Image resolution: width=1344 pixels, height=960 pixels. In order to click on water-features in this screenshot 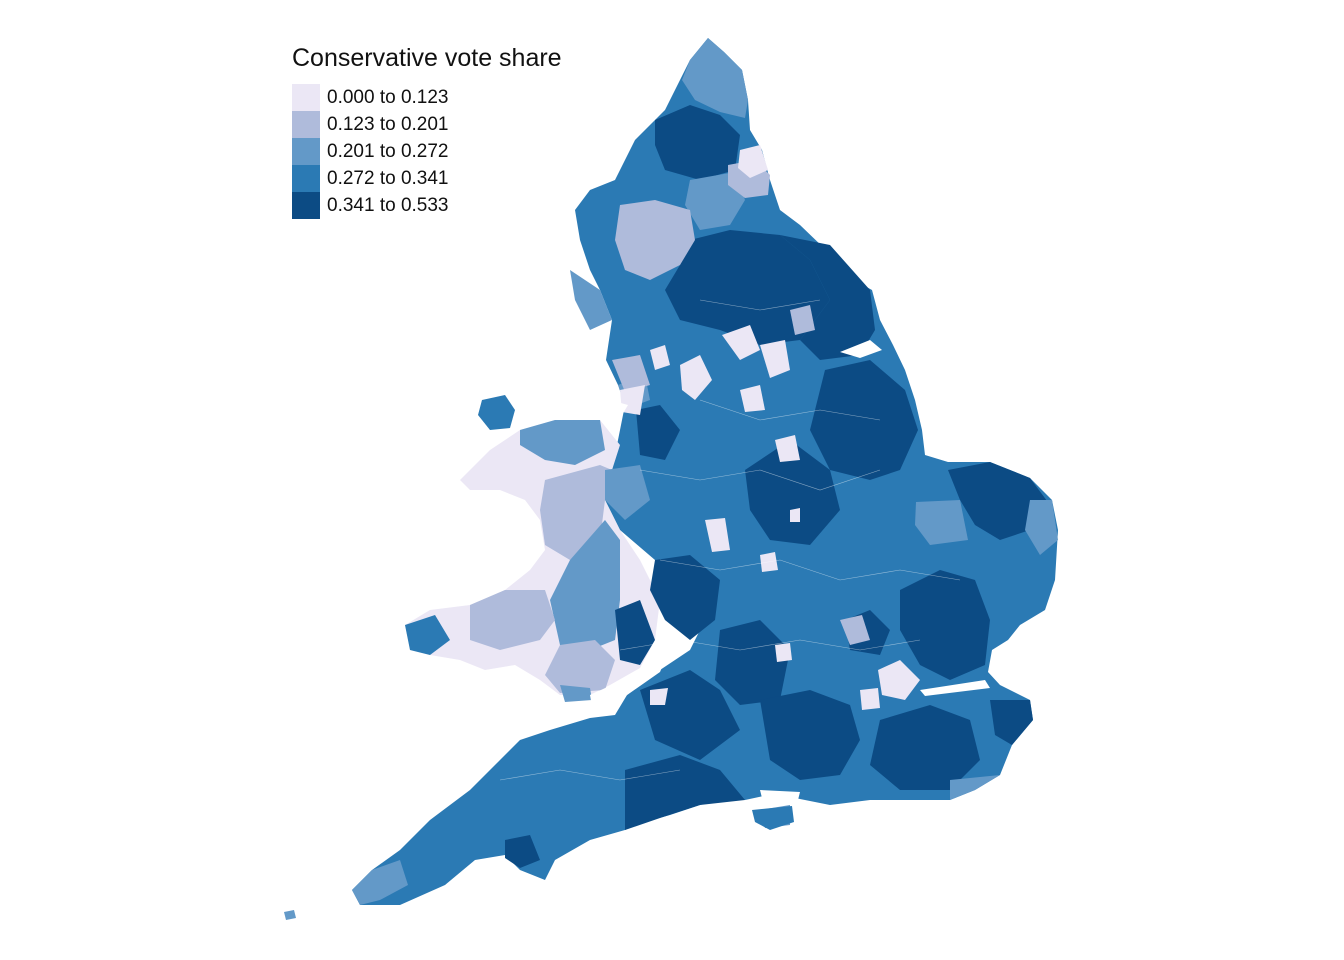, I will do `click(790, 570)`.